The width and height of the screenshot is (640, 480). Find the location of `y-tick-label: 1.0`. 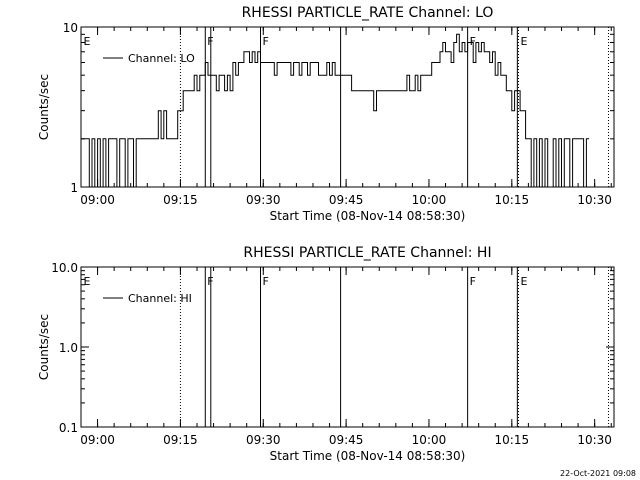

y-tick-label: 1.0 is located at coordinates (68, 348).